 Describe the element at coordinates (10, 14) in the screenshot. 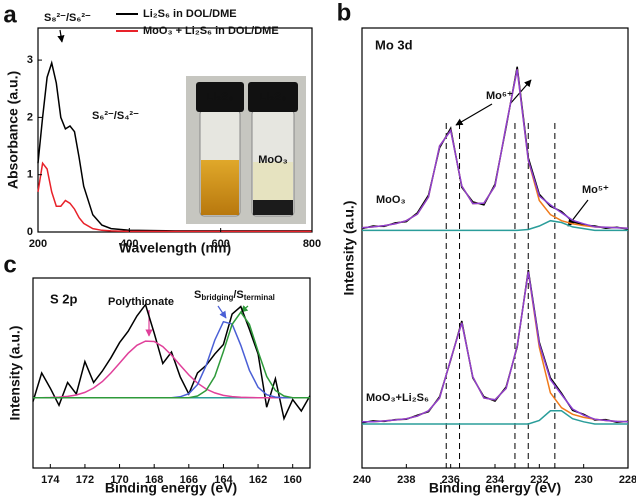

I see `panel-label: a` at that location.